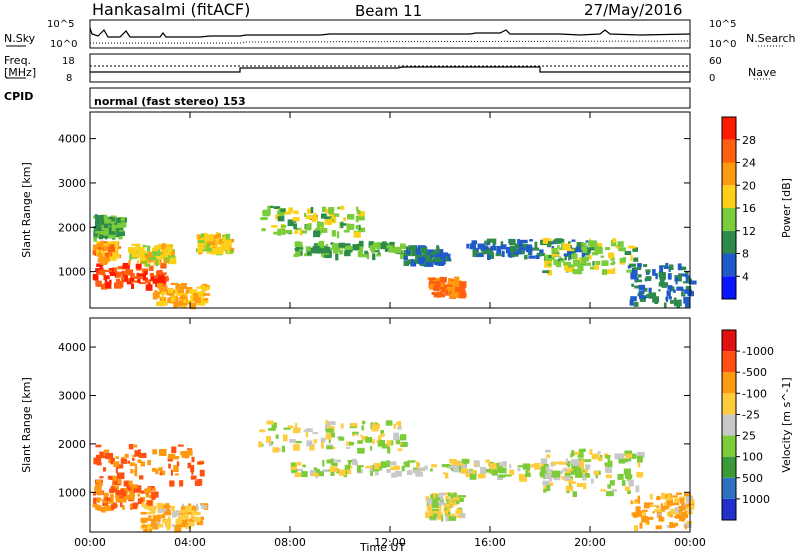 The height and width of the screenshot is (554, 800). Describe the element at coordinates (722, 44) in the screenshot. I see `nsearch-tick-bottom: 10^0` at that location.